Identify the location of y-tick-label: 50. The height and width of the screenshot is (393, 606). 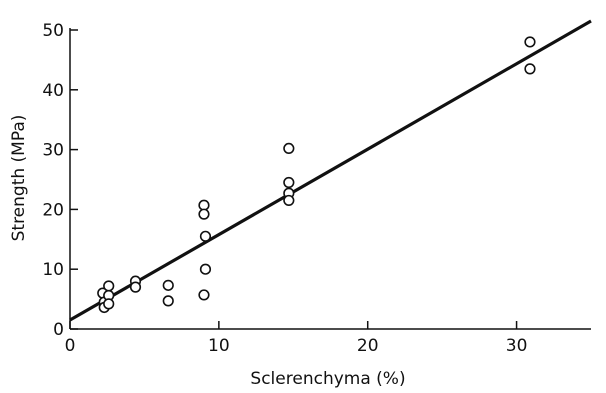
(53, 31).